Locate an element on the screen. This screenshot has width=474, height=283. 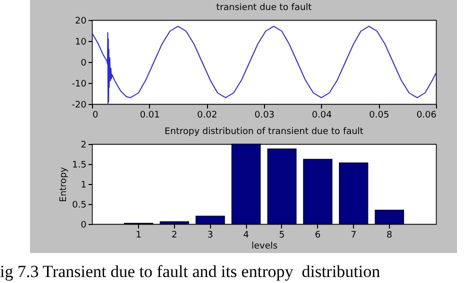
y-tick-label: 1 is located at coordinates (83, 185).